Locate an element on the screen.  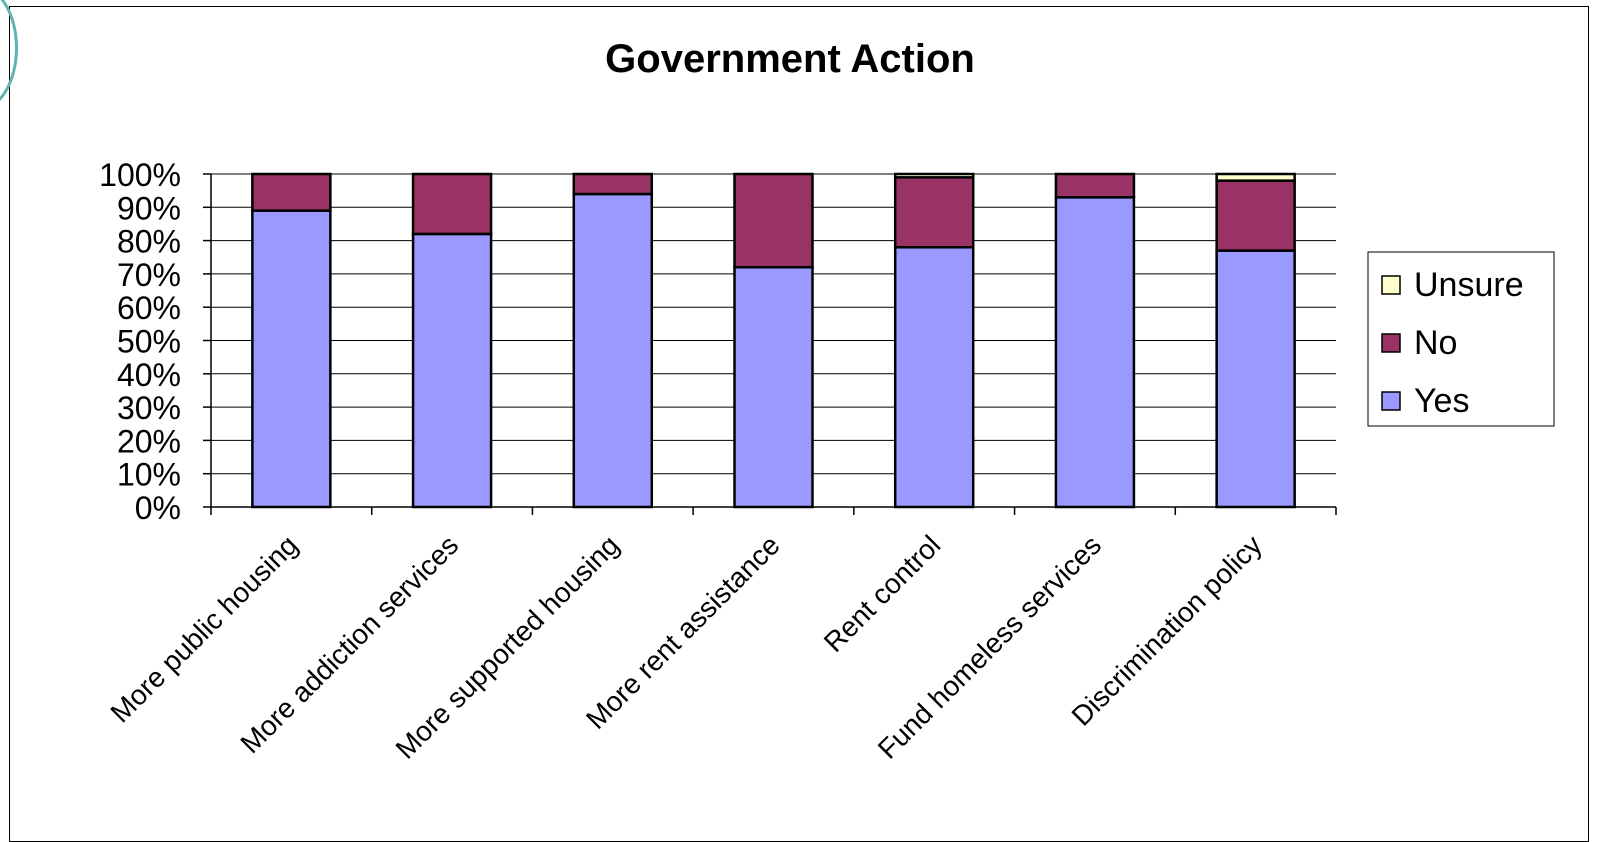
legend-swatch-no is located at coordinates (1391, 343).